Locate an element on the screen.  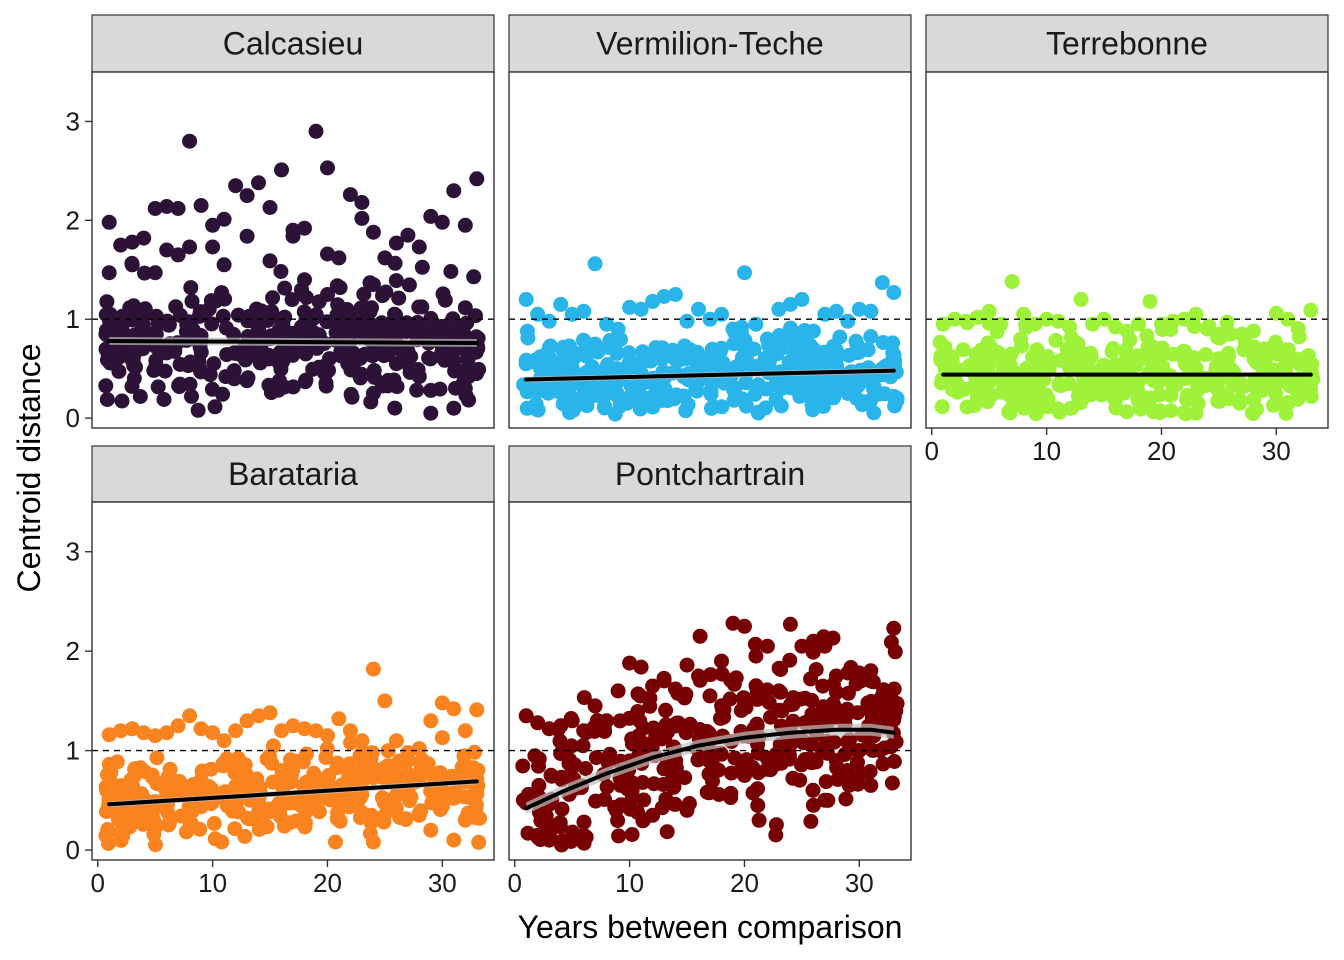
x-tick-label: 20 is located at coordinates (327, 883).